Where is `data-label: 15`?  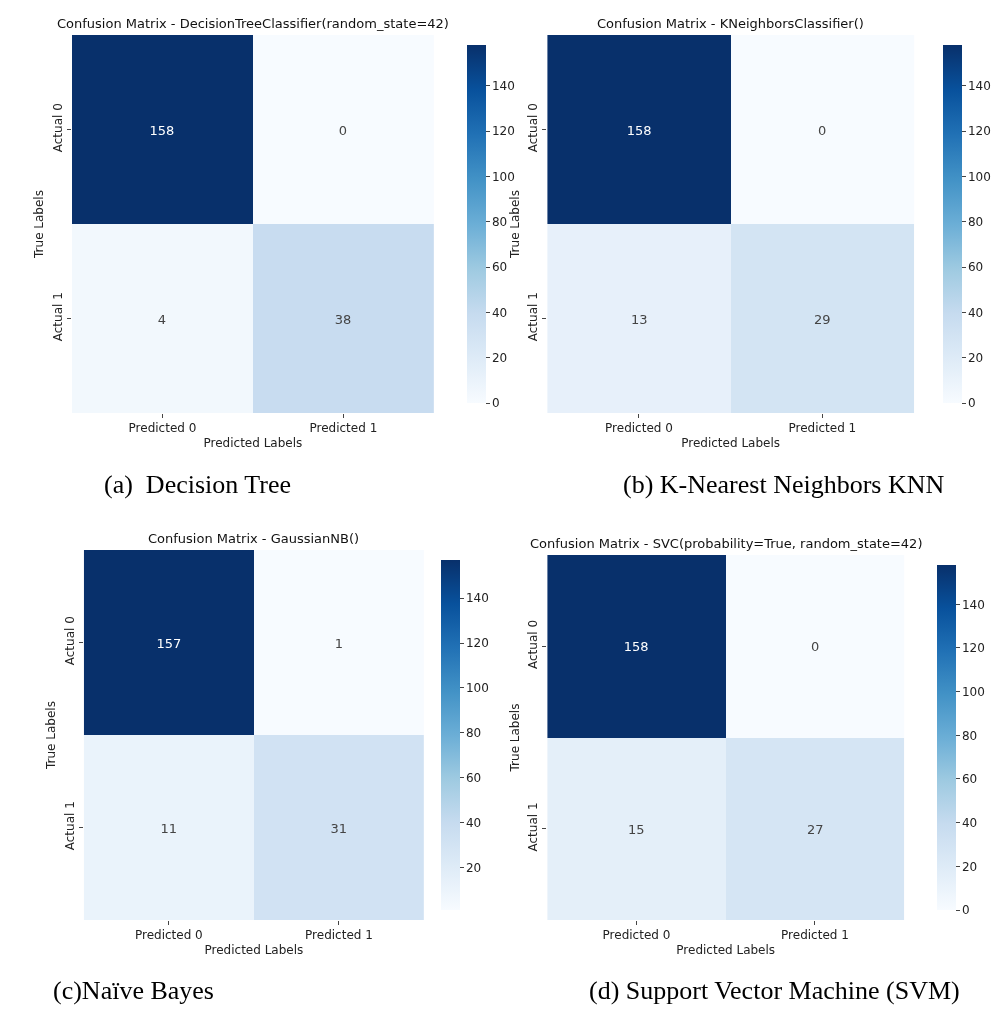
data-label: 15 is located at coordinates (636, 829).